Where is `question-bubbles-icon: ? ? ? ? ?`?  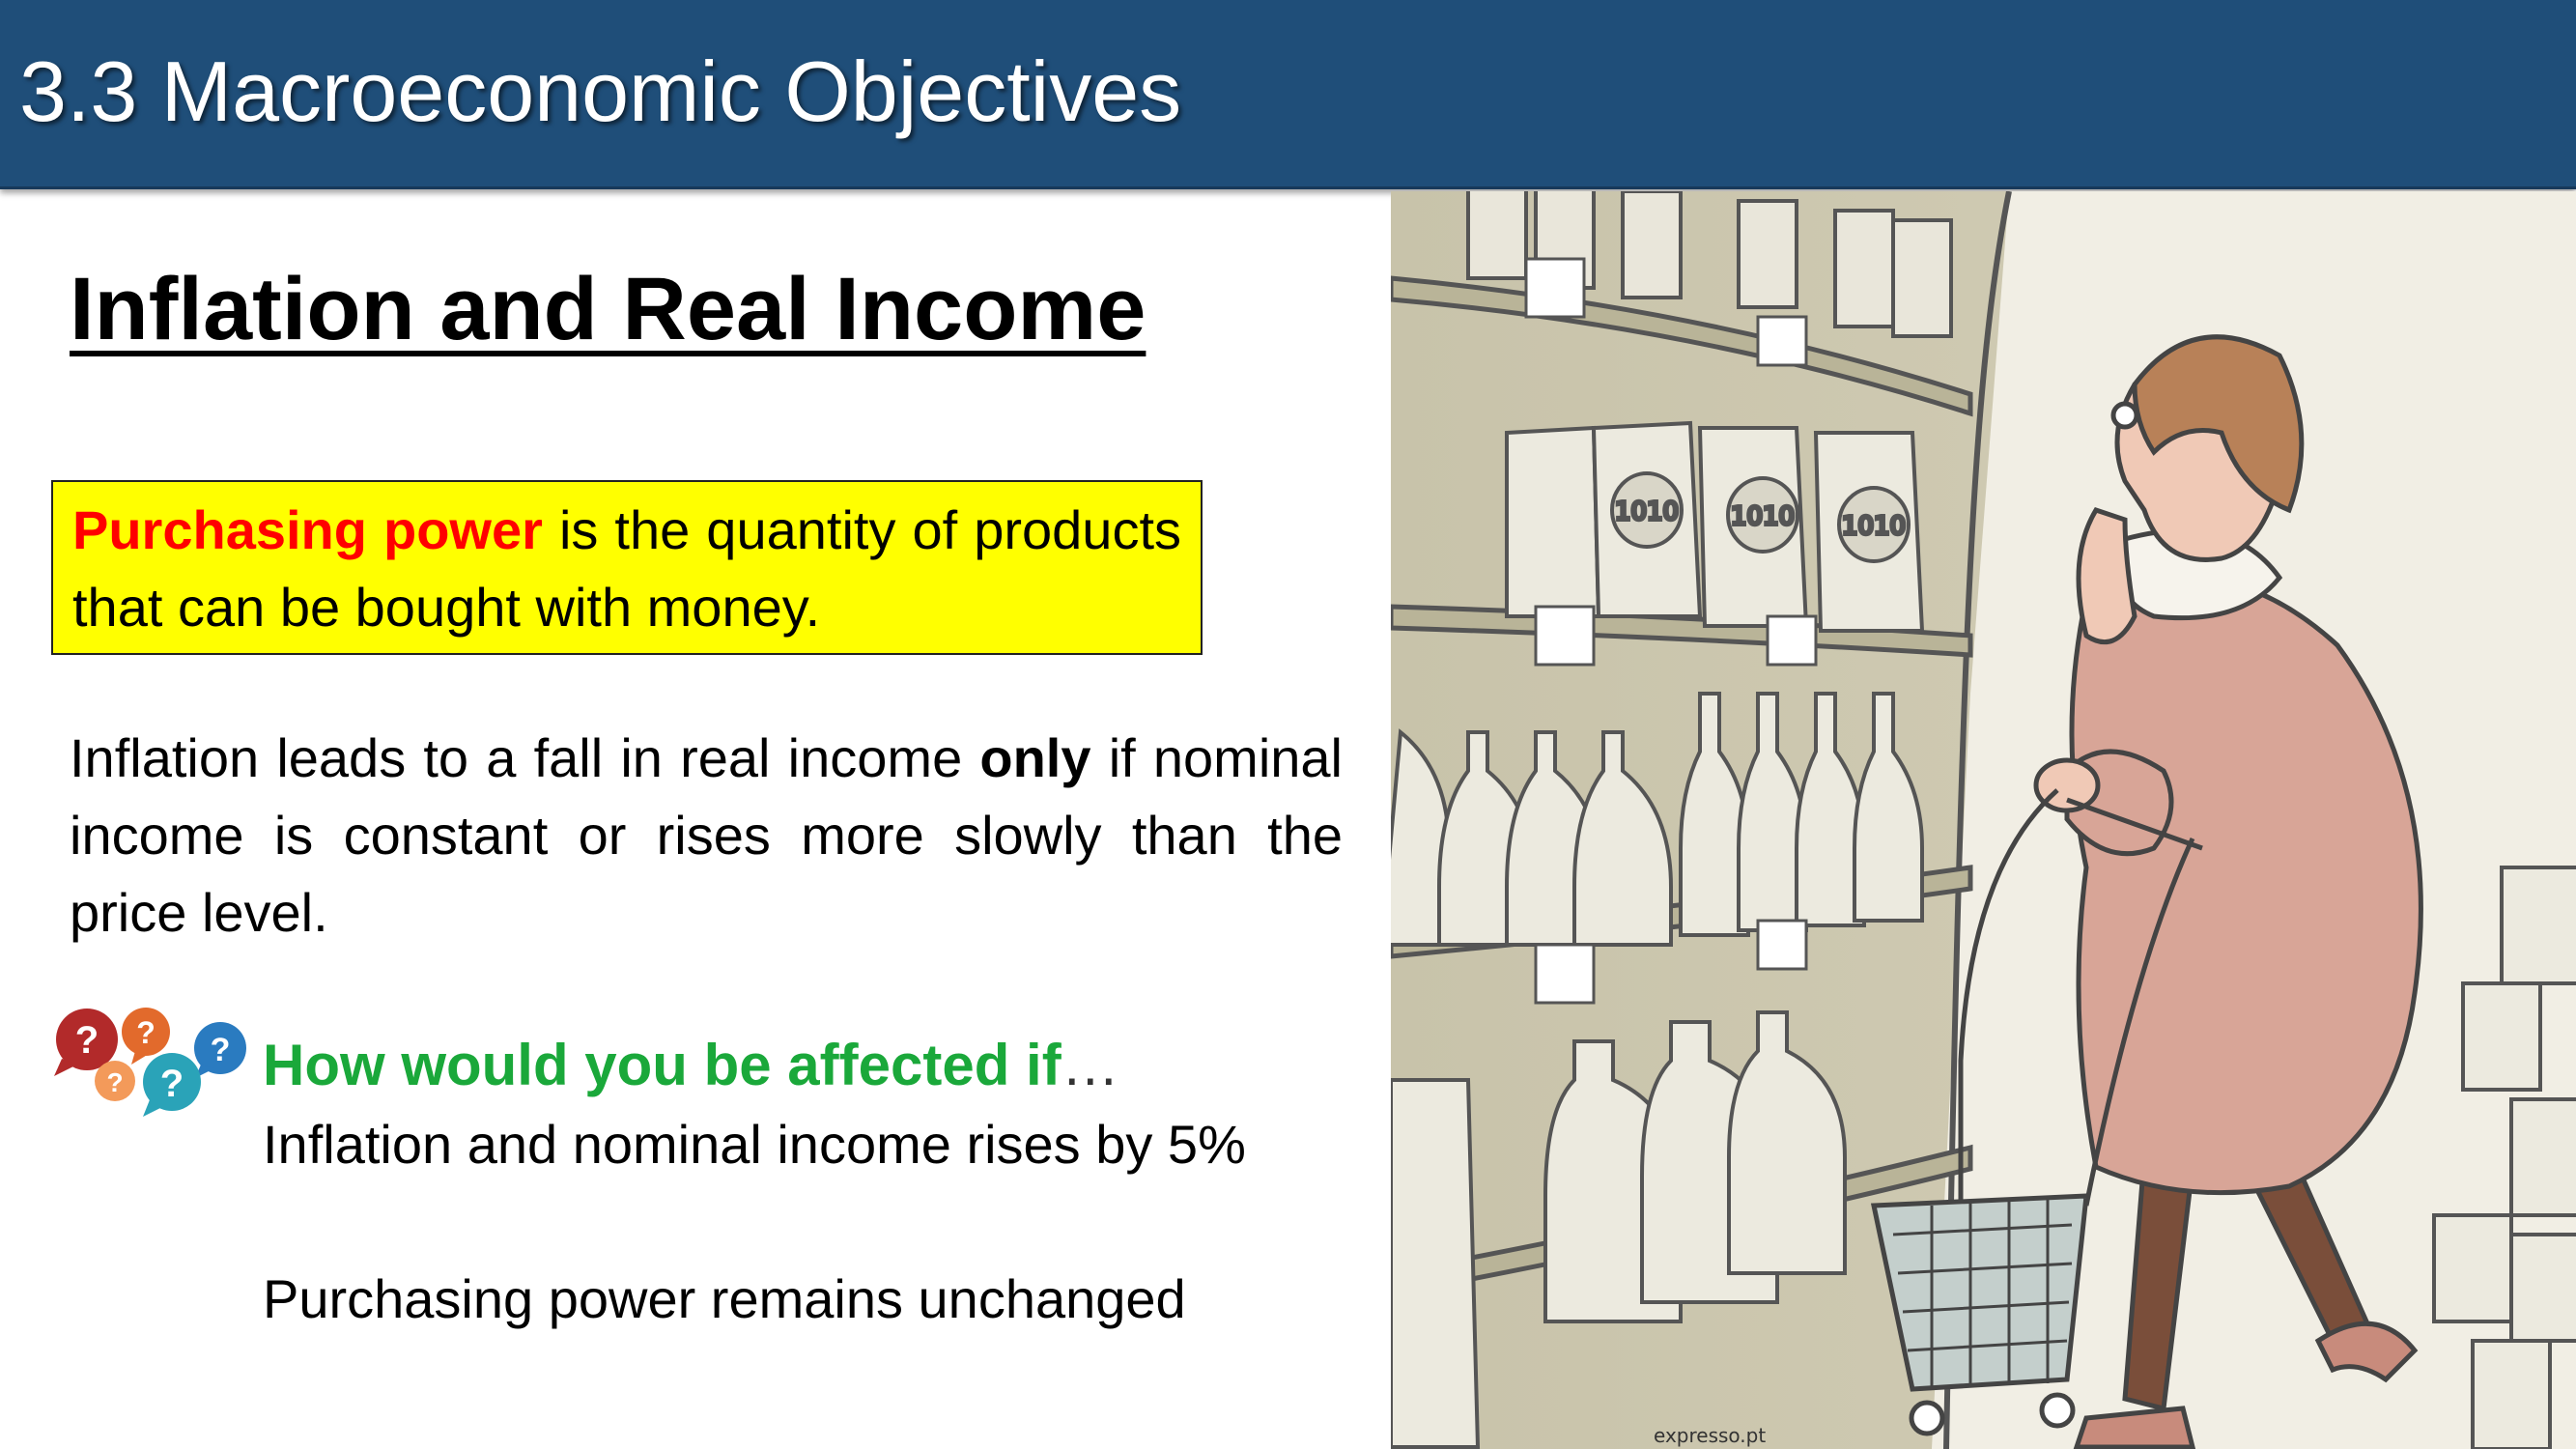
question-bubbles-icon: ? ? ? ? ? is located at coordinates (150, 1062).